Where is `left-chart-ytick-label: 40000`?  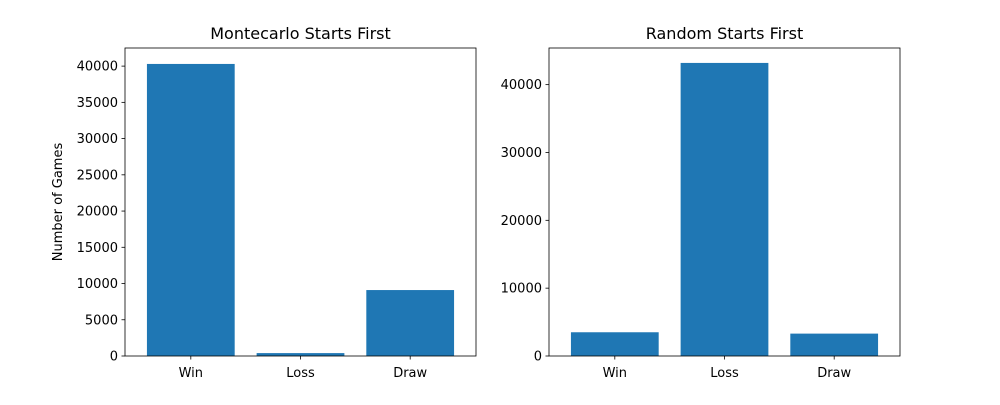 left-chart-ytick-label: 40000 is located at coordinates (97, 67).